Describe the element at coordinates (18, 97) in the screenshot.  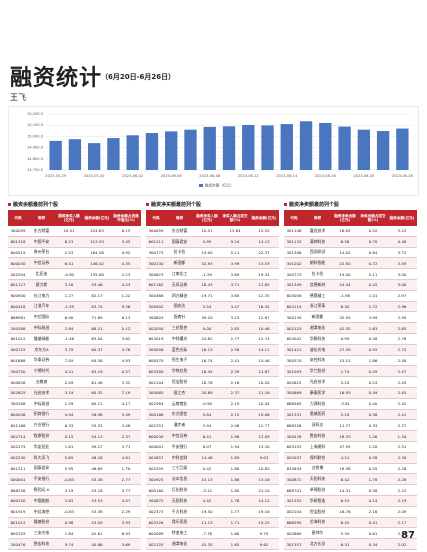
I see `author: 王飞` at that location.